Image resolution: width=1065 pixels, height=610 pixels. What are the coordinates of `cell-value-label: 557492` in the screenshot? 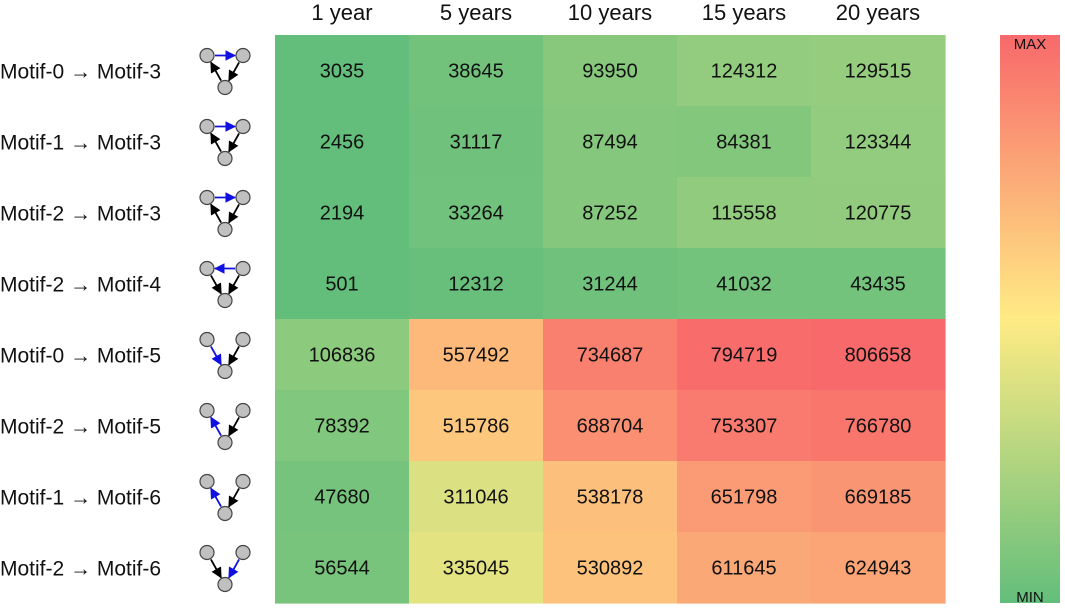 It's located at (476, 356).